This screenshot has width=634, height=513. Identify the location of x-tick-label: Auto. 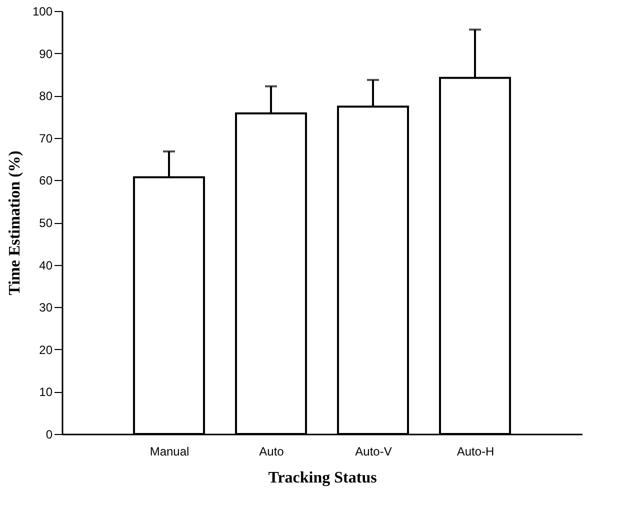
(271, 451).